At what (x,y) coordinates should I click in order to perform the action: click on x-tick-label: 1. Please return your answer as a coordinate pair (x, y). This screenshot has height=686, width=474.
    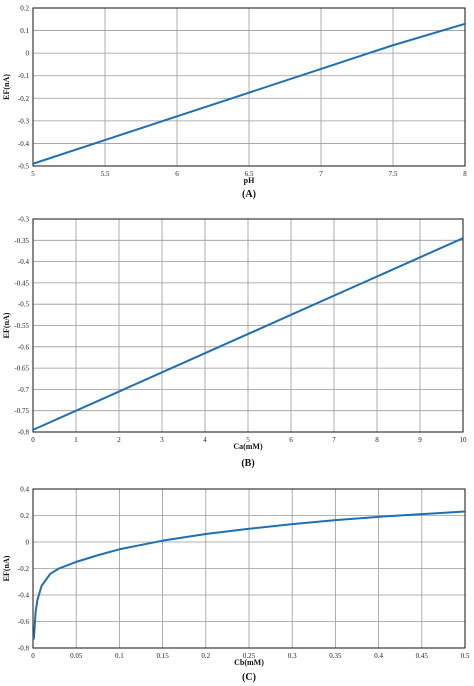
    Looking at the image, I should click on (76, 440).